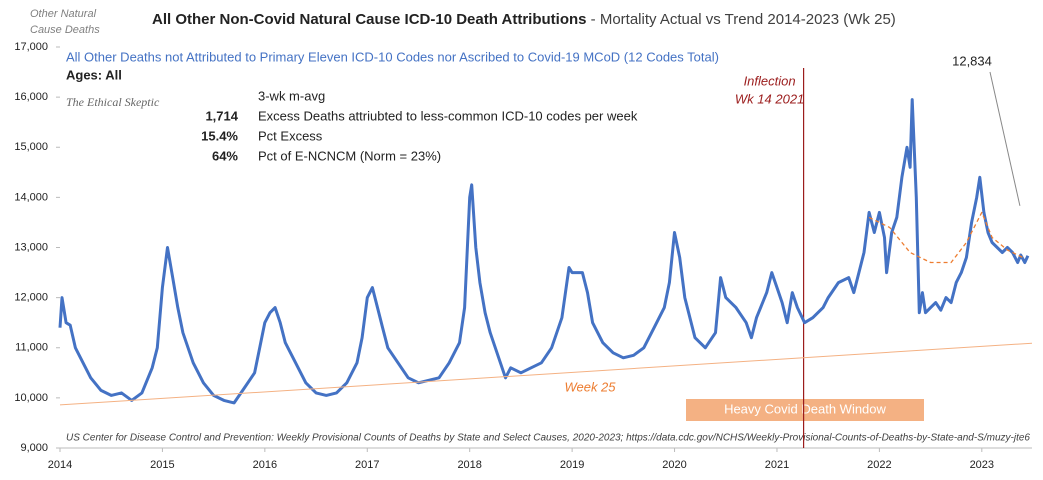 The width and height of the screenshot is (1043, 480). I want to click on window-label: Heavy Covid Death Window, so click(805, 408).